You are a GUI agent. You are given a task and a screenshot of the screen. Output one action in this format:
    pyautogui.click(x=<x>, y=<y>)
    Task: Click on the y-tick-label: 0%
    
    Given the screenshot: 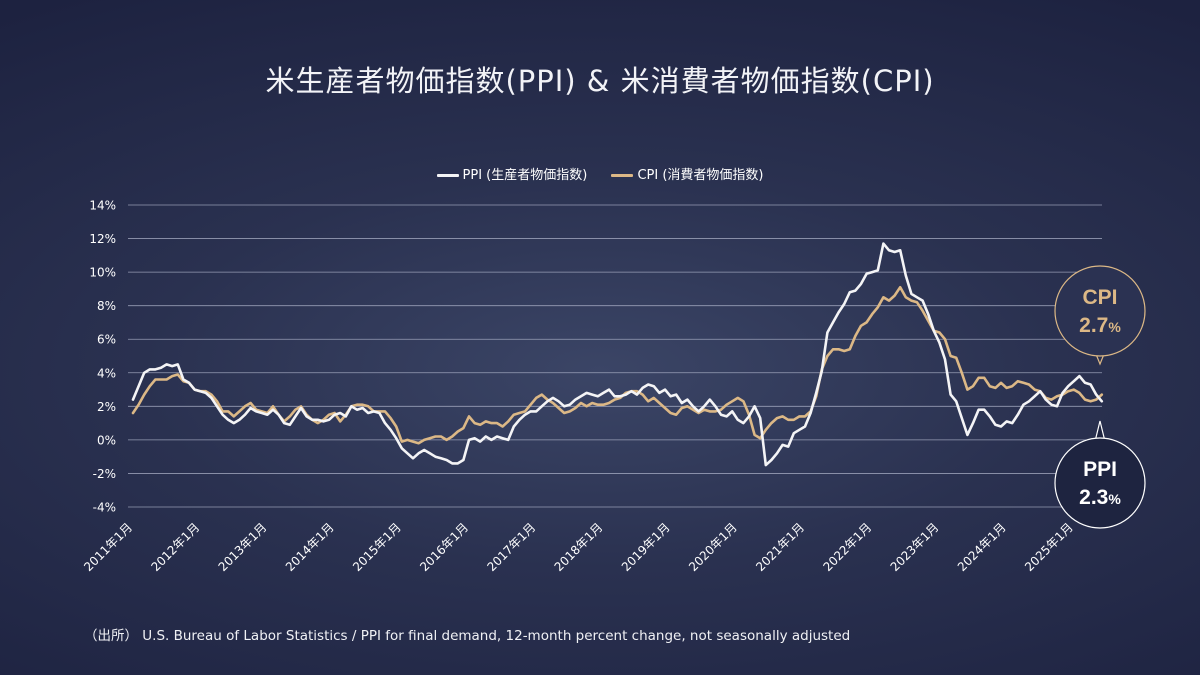 What is the action you would take?
    pyautogui.click(x=106, y=440)
    